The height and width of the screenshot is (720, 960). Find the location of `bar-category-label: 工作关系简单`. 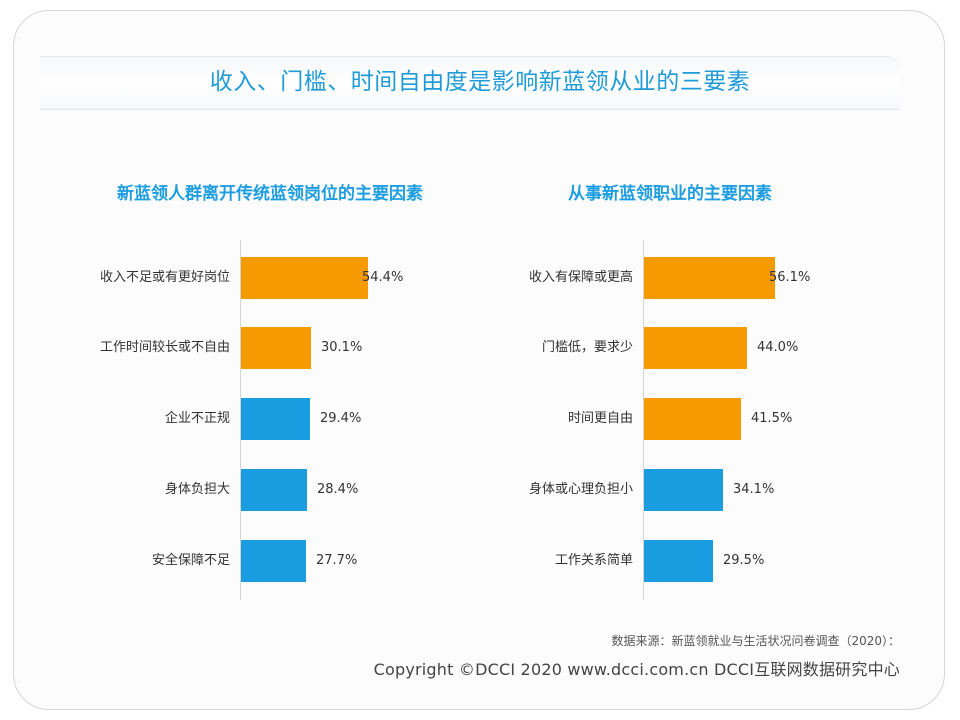

bar-category-label: 工作关系简单 is located at coordinates (593, 560).